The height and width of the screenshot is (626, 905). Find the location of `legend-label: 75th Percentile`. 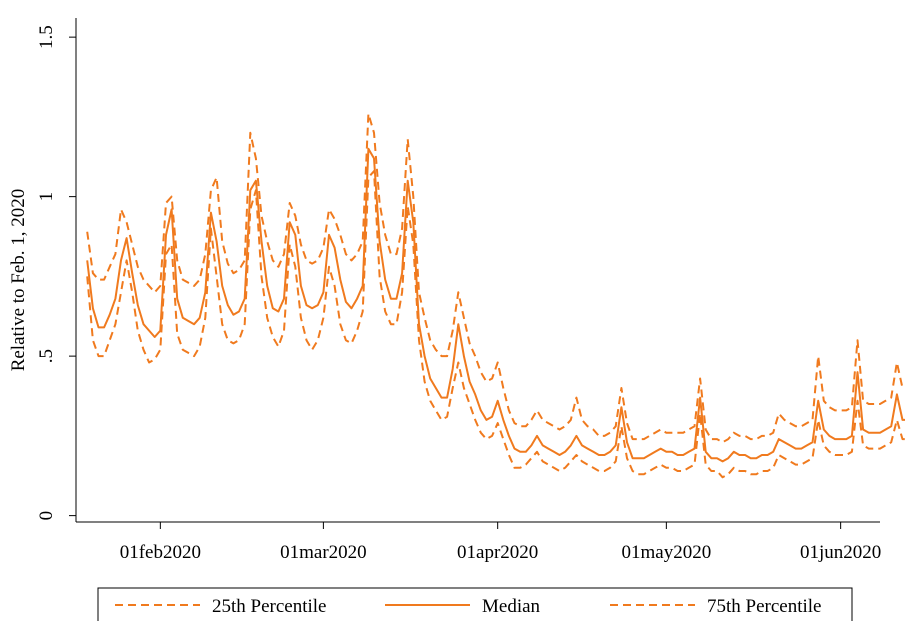

legend-label: 75th Percentile is located at coordinates (764, 606).